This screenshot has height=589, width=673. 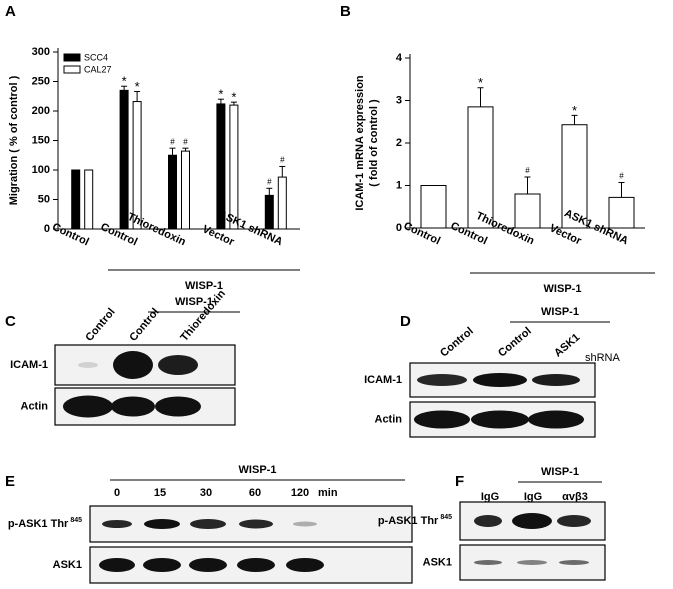 What do you see at coordinates (603, 358) in the screenshot?
I see `lane-label: shRNA` at bounding box center [603, 358].